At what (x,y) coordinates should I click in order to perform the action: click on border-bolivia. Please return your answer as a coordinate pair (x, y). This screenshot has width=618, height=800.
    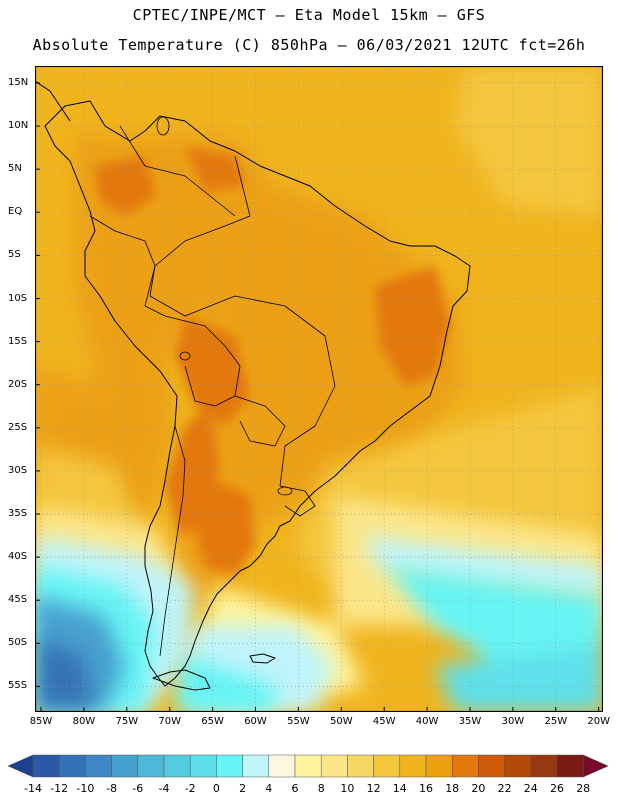
    Looking at the image, I should click on (202, 361).